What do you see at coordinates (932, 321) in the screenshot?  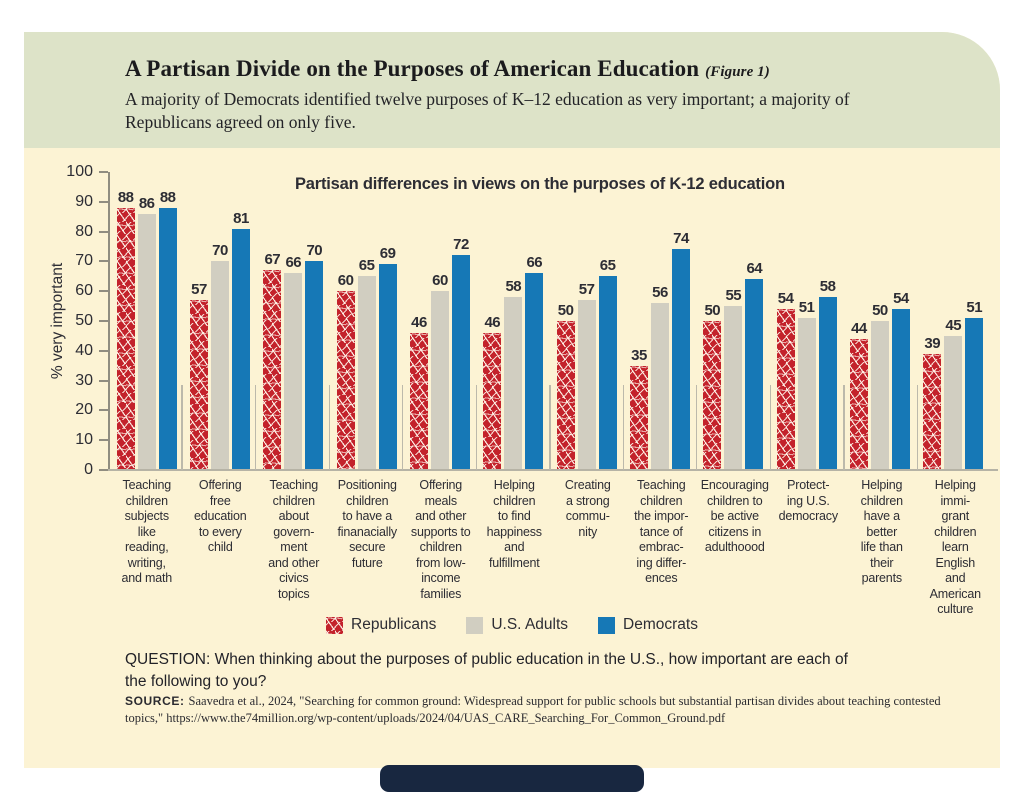 I see `bar-wrap: 39` at bounding box center [932, 321].